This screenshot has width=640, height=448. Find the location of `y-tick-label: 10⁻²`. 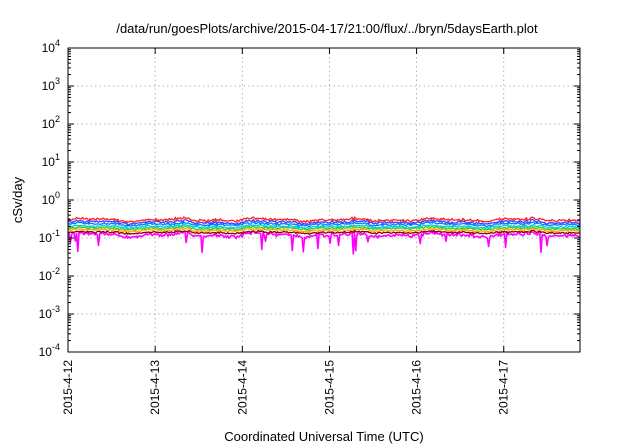

y-tick-label: 10⁻² is located at coordinates (49, 274).